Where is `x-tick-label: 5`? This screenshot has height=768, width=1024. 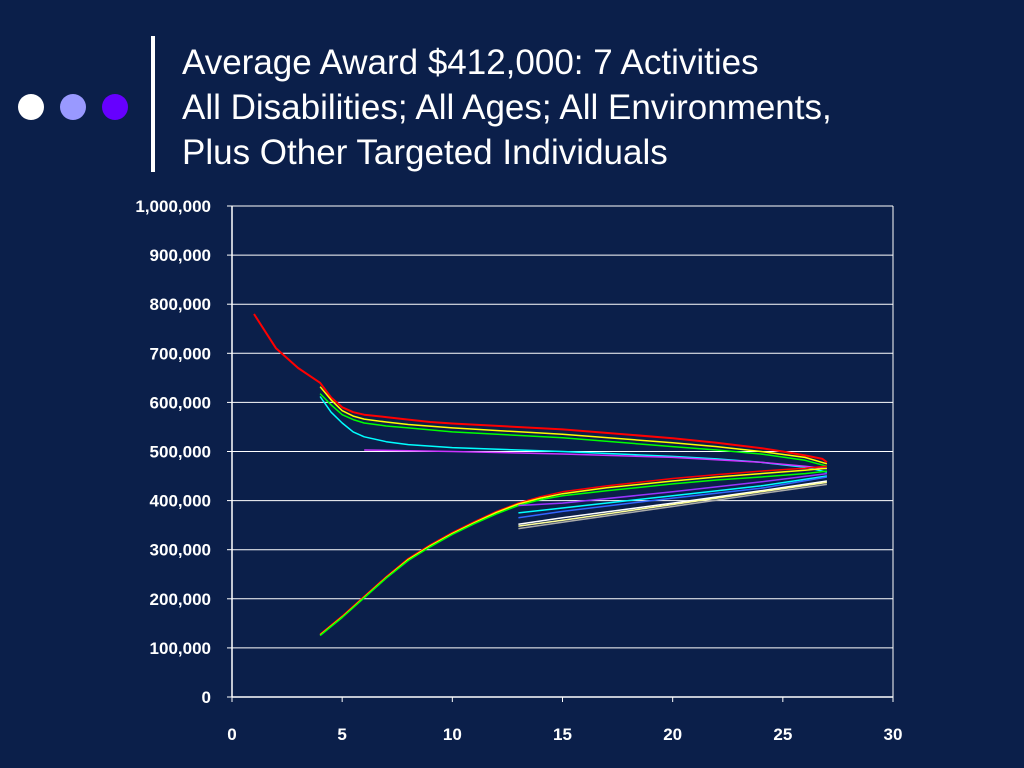 x-tick-label: 5 is located at coordinates (341, 734).